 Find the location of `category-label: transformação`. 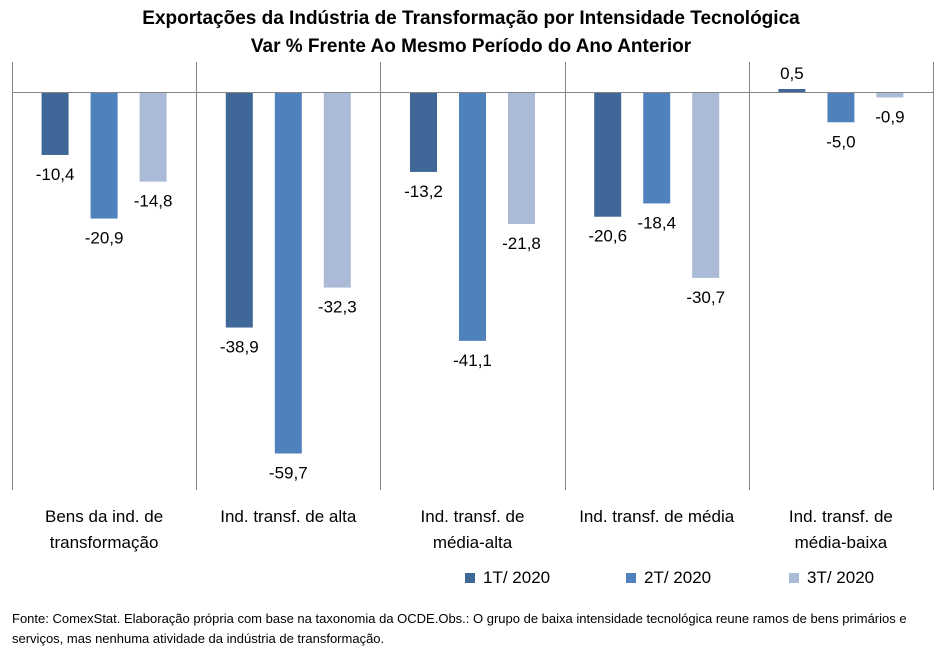

category-label: transformação is located at coordinates (104, 542).